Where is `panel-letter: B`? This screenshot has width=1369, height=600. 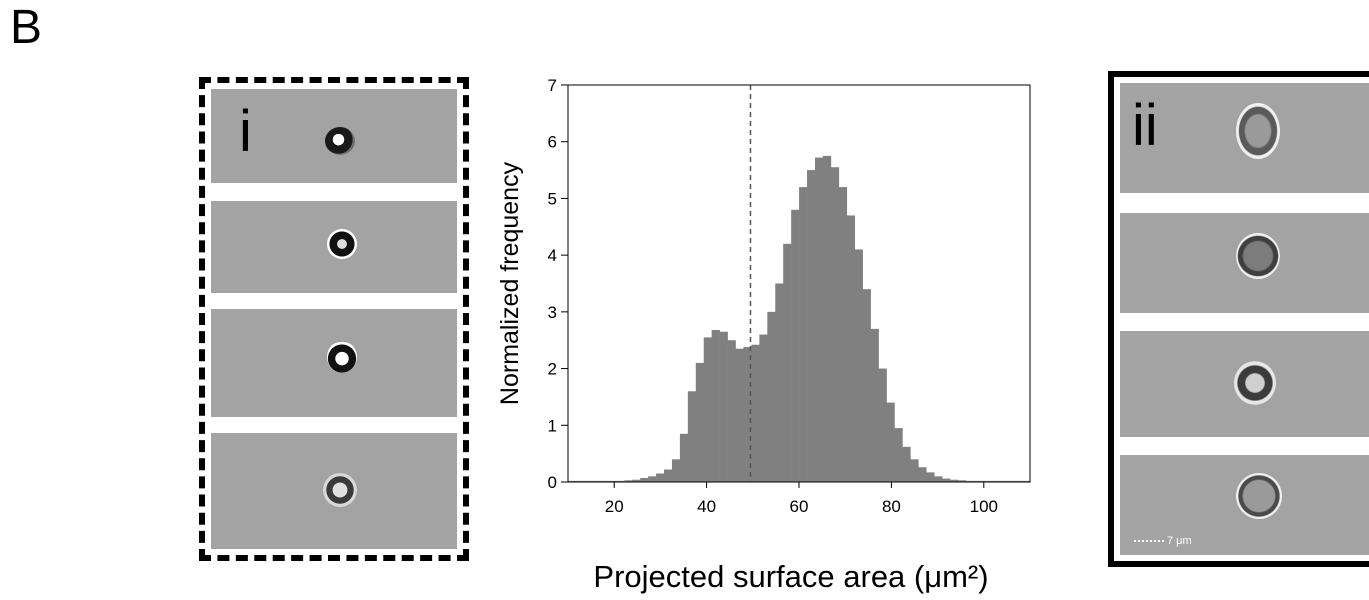 panel-letter: B is located at coordinates (26, 27).